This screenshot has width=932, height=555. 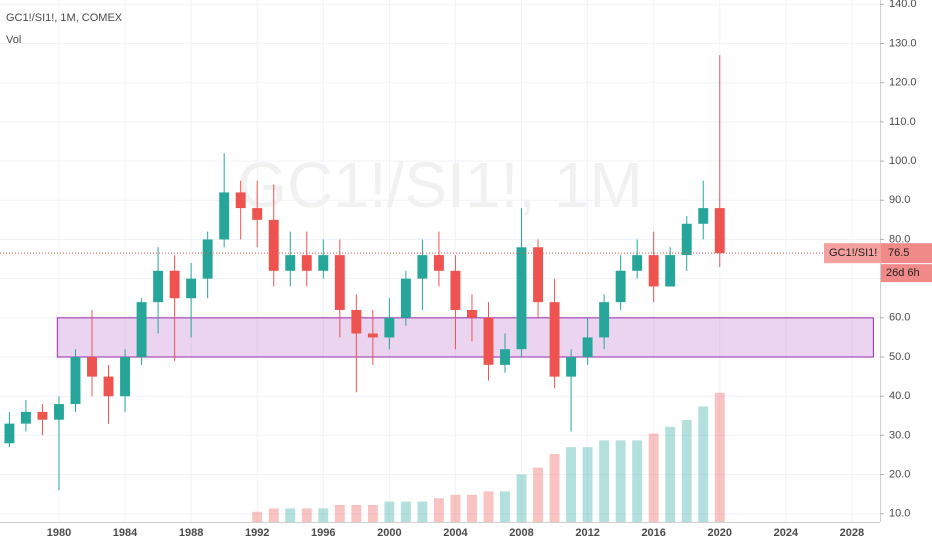 I want to click on x-tick-label: 2012, so click(x=587, y=533).